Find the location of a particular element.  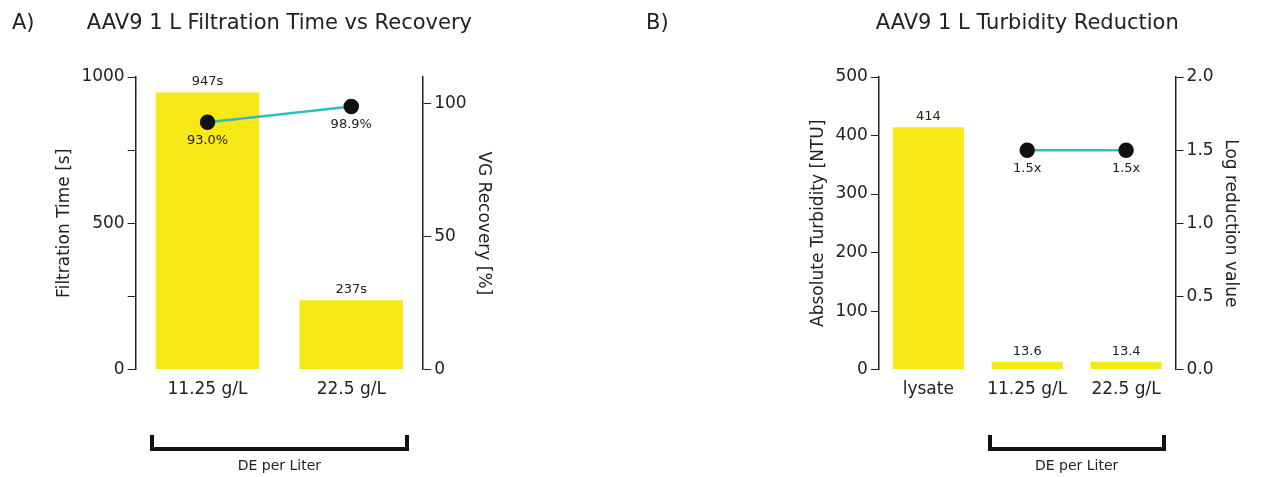

y2-tick-label: 100 is located at coordinates (450, 102).